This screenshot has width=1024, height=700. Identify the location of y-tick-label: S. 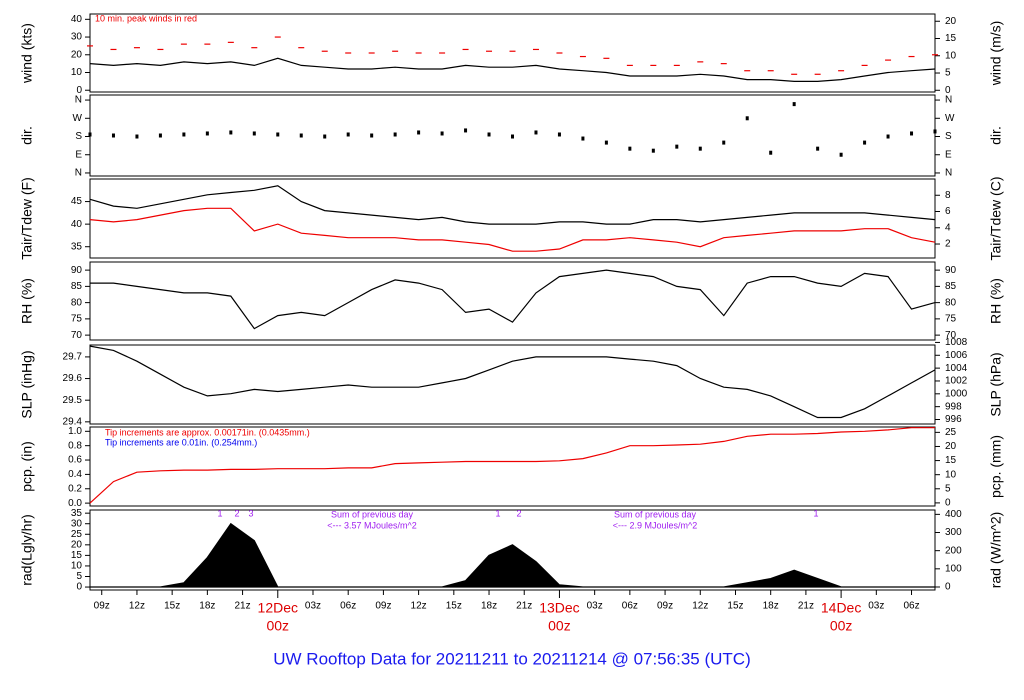
(78, 136).